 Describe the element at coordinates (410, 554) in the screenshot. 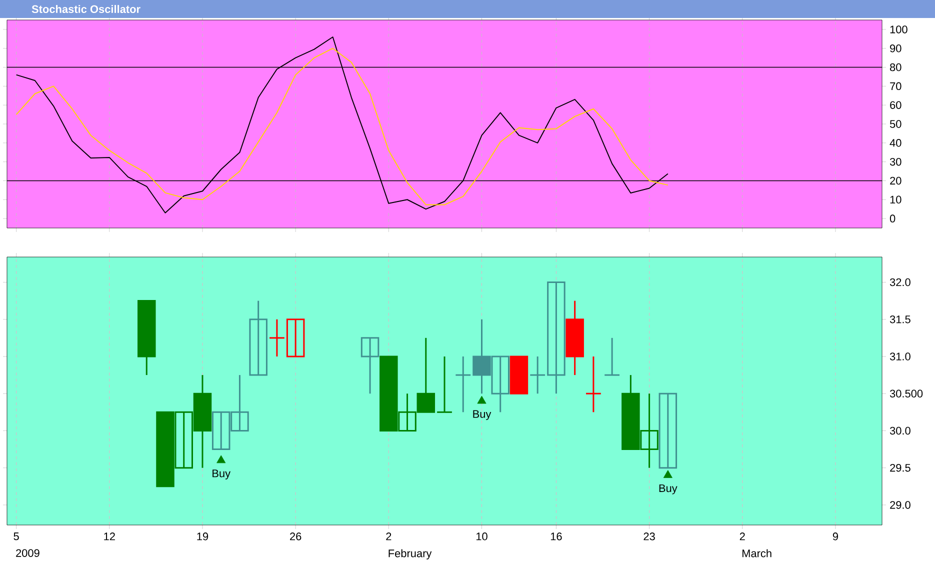

I see `text: February` at that location.